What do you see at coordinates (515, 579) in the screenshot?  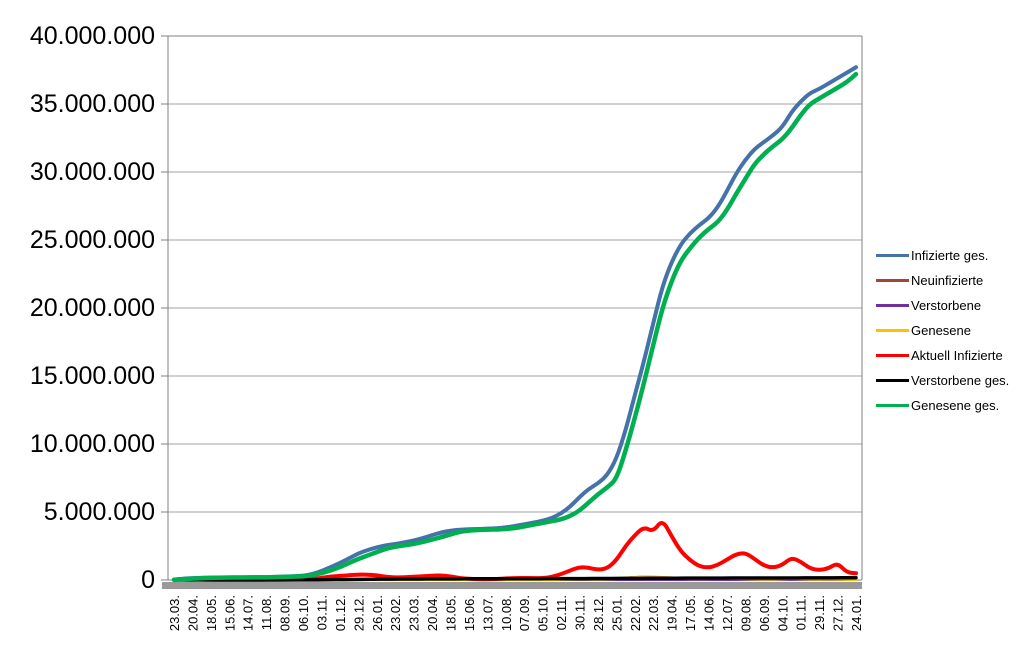 I see `series-line-verstorbene-ges` at bounding box center [515, 579].